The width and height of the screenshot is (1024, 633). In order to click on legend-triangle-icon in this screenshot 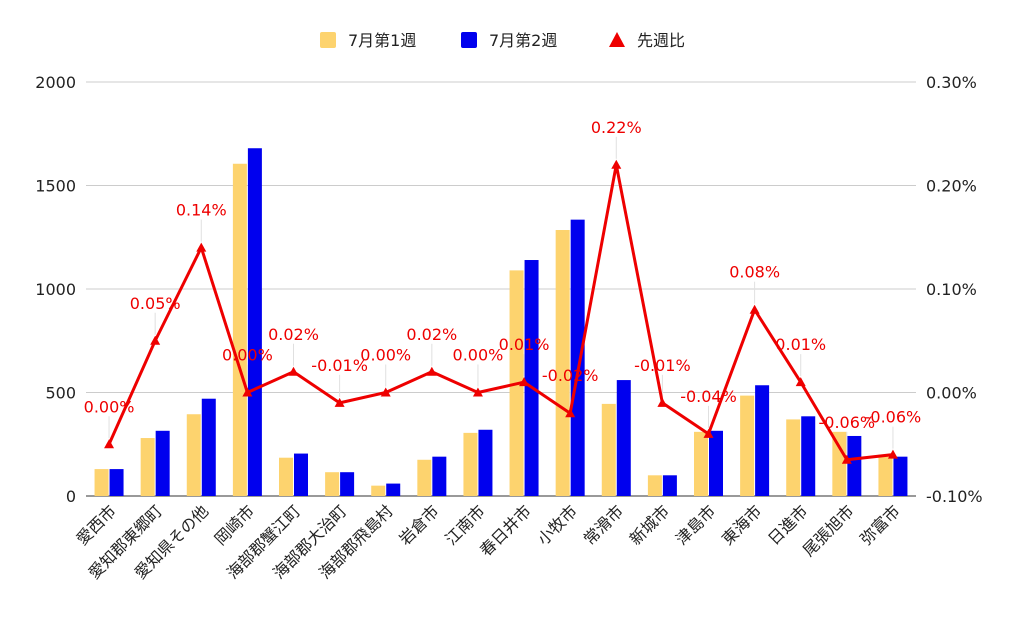, I will do `click(617, 39)`.